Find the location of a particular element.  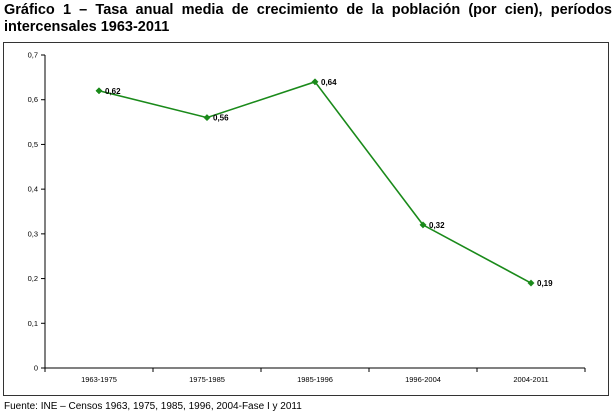

y-tick-label: 0,3 is located at coordinates (33, 233).